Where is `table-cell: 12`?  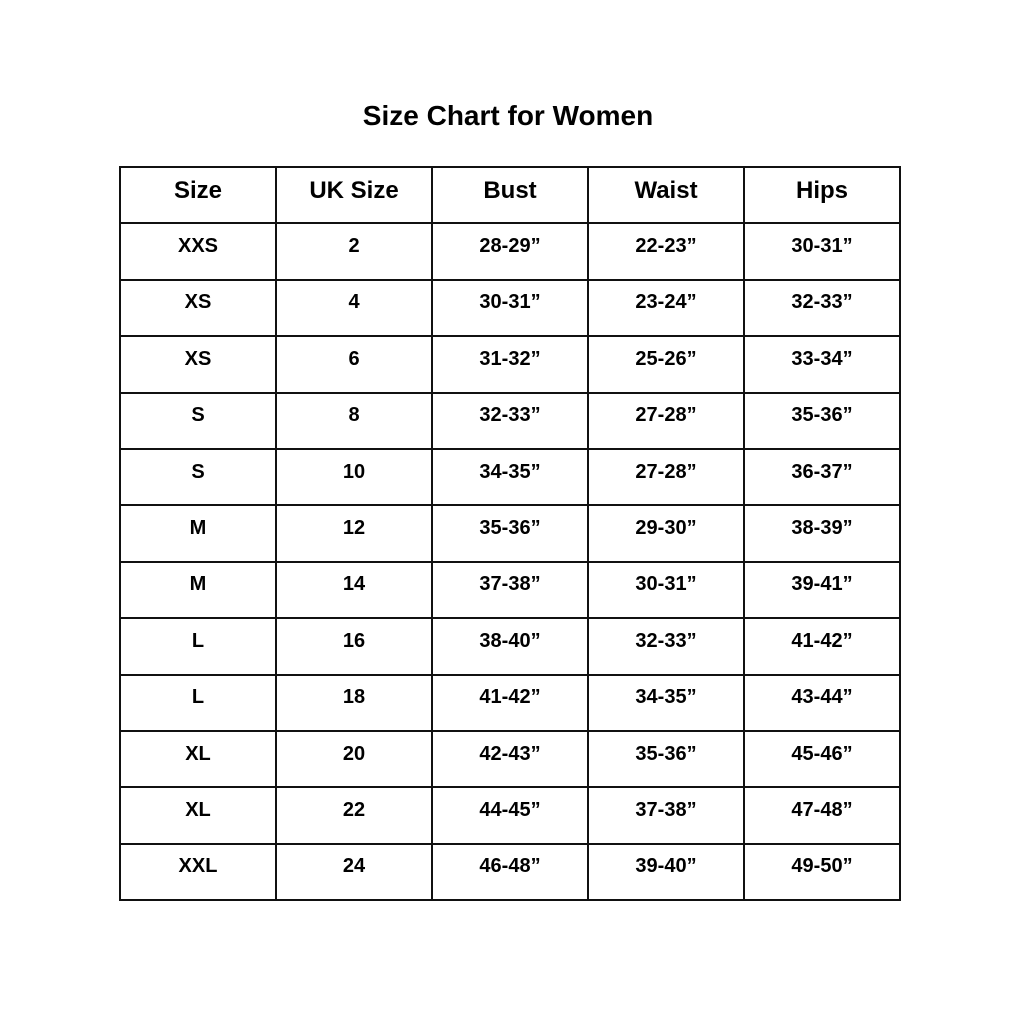 table-cell: 12 is located at coordinates (354, 533).